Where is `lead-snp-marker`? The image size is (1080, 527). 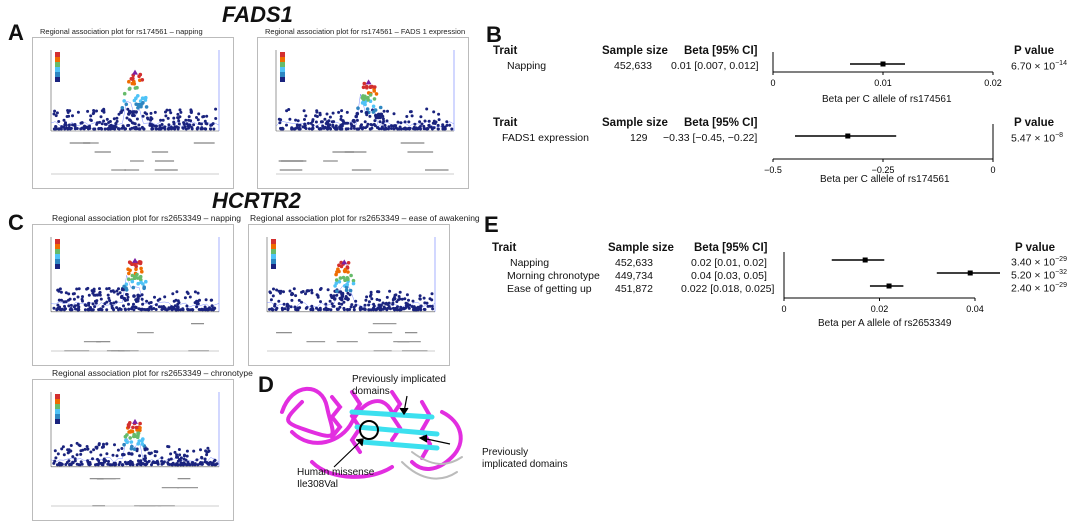 lead-snp-marker is located at coordinates (135, 260).